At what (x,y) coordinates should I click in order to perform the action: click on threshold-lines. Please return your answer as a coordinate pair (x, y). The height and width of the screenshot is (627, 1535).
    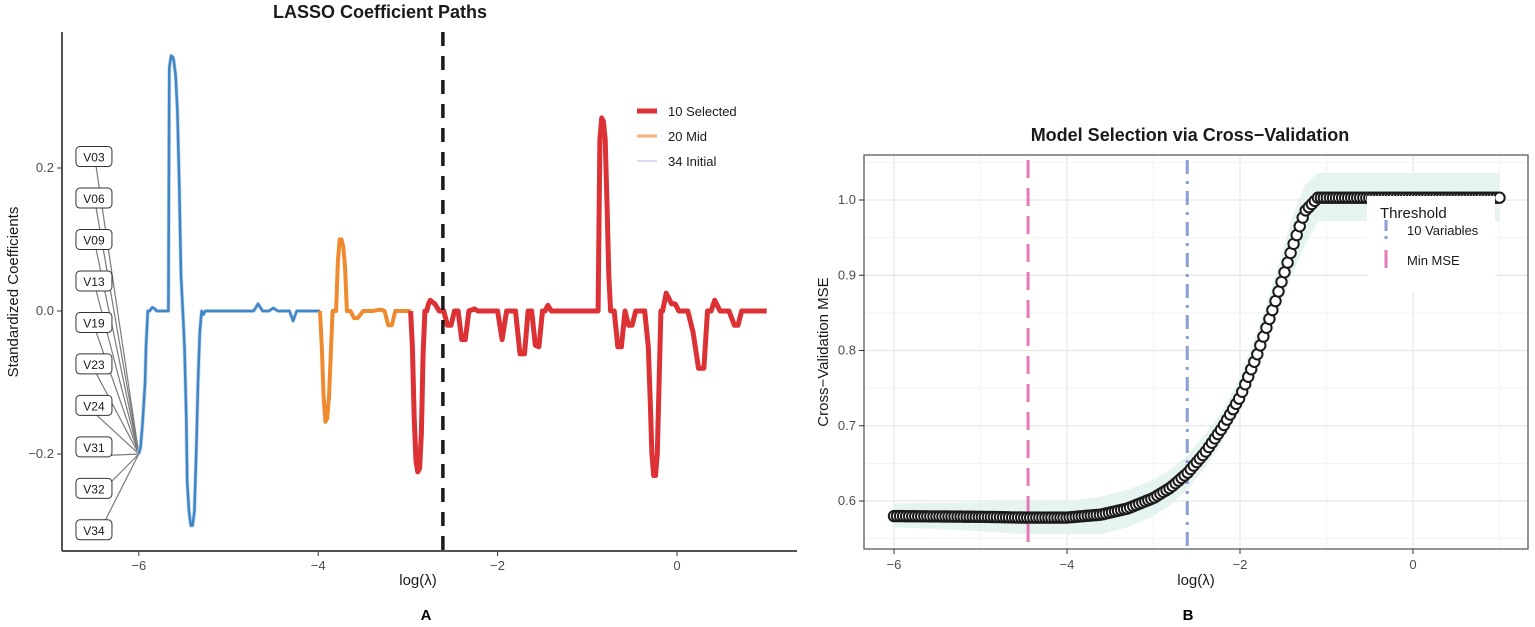
    Looking at the image, I should click on (1107, 354).